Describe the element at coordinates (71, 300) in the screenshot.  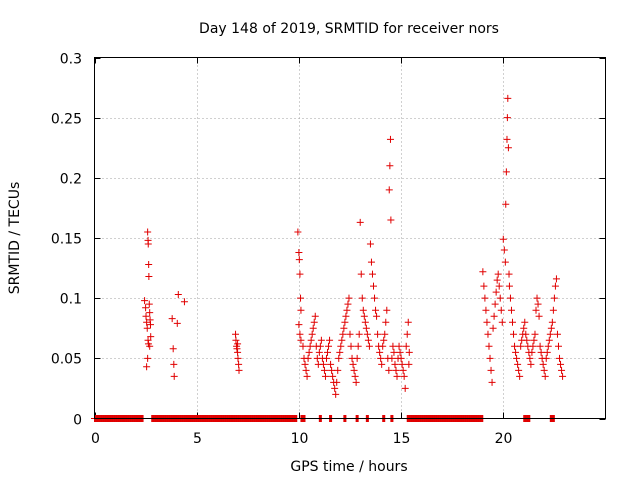
I see `y-tick-label: 0.1` at that location.